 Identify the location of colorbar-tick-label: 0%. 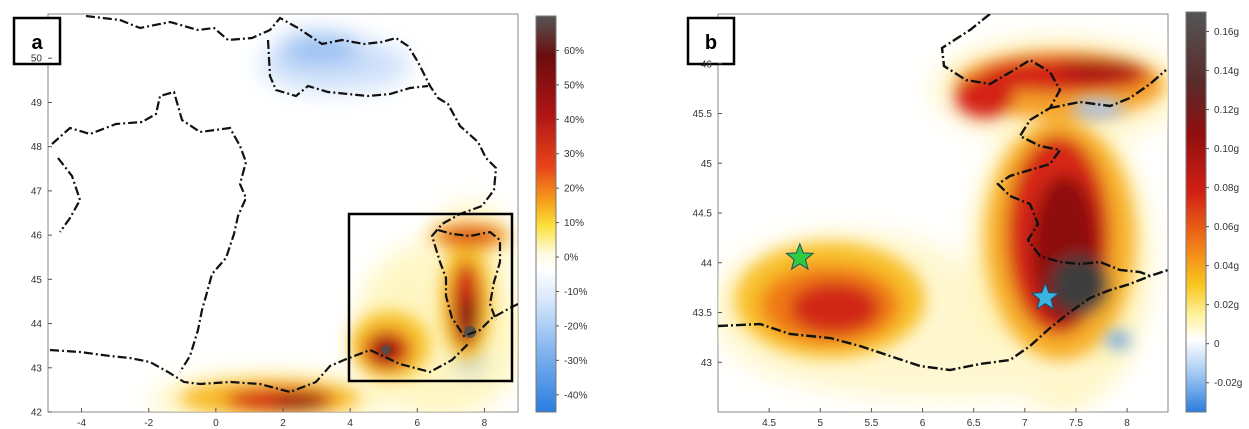
(571, 258).